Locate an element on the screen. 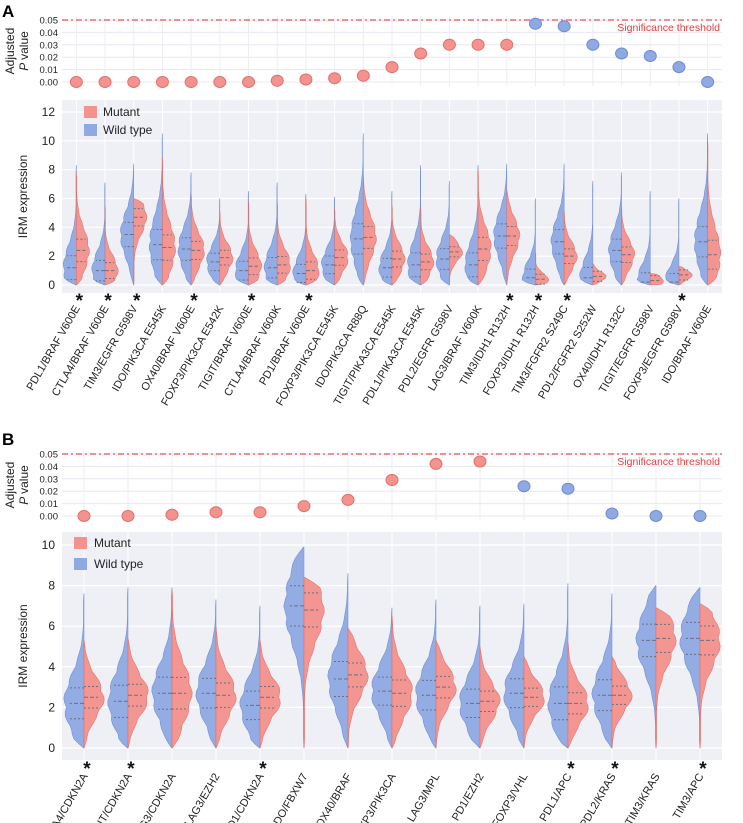  pvalue-point-ox40-braf-v600e is located at coordinates (191, 82).